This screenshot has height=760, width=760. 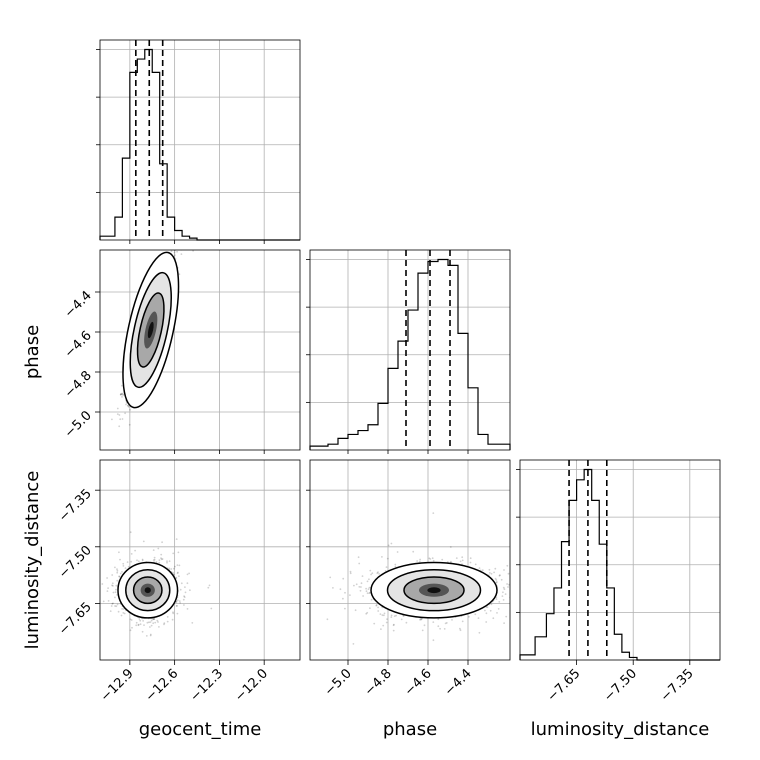 I want to click on xtick-label-geocent-time-3: −12.0, so click(x=251, y=685).